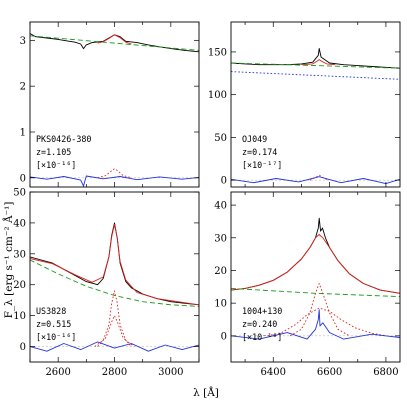 This screenshot has height=407, width=407. What do you see at coordinates (170, 372) in the screenshot?
I see `x-tick-label: 3000` at bounding box center [170, 372].